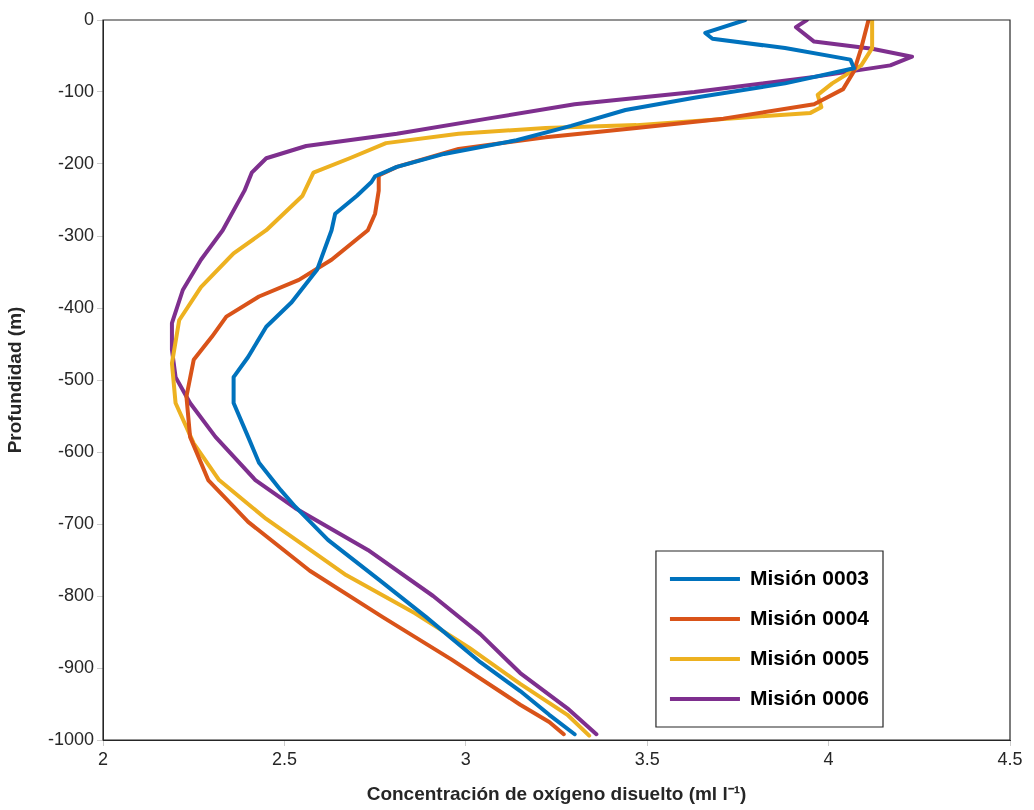 This screenshot has width=1034, height=810. I want to click on y-tick-label: -1000, so click(70, 738).